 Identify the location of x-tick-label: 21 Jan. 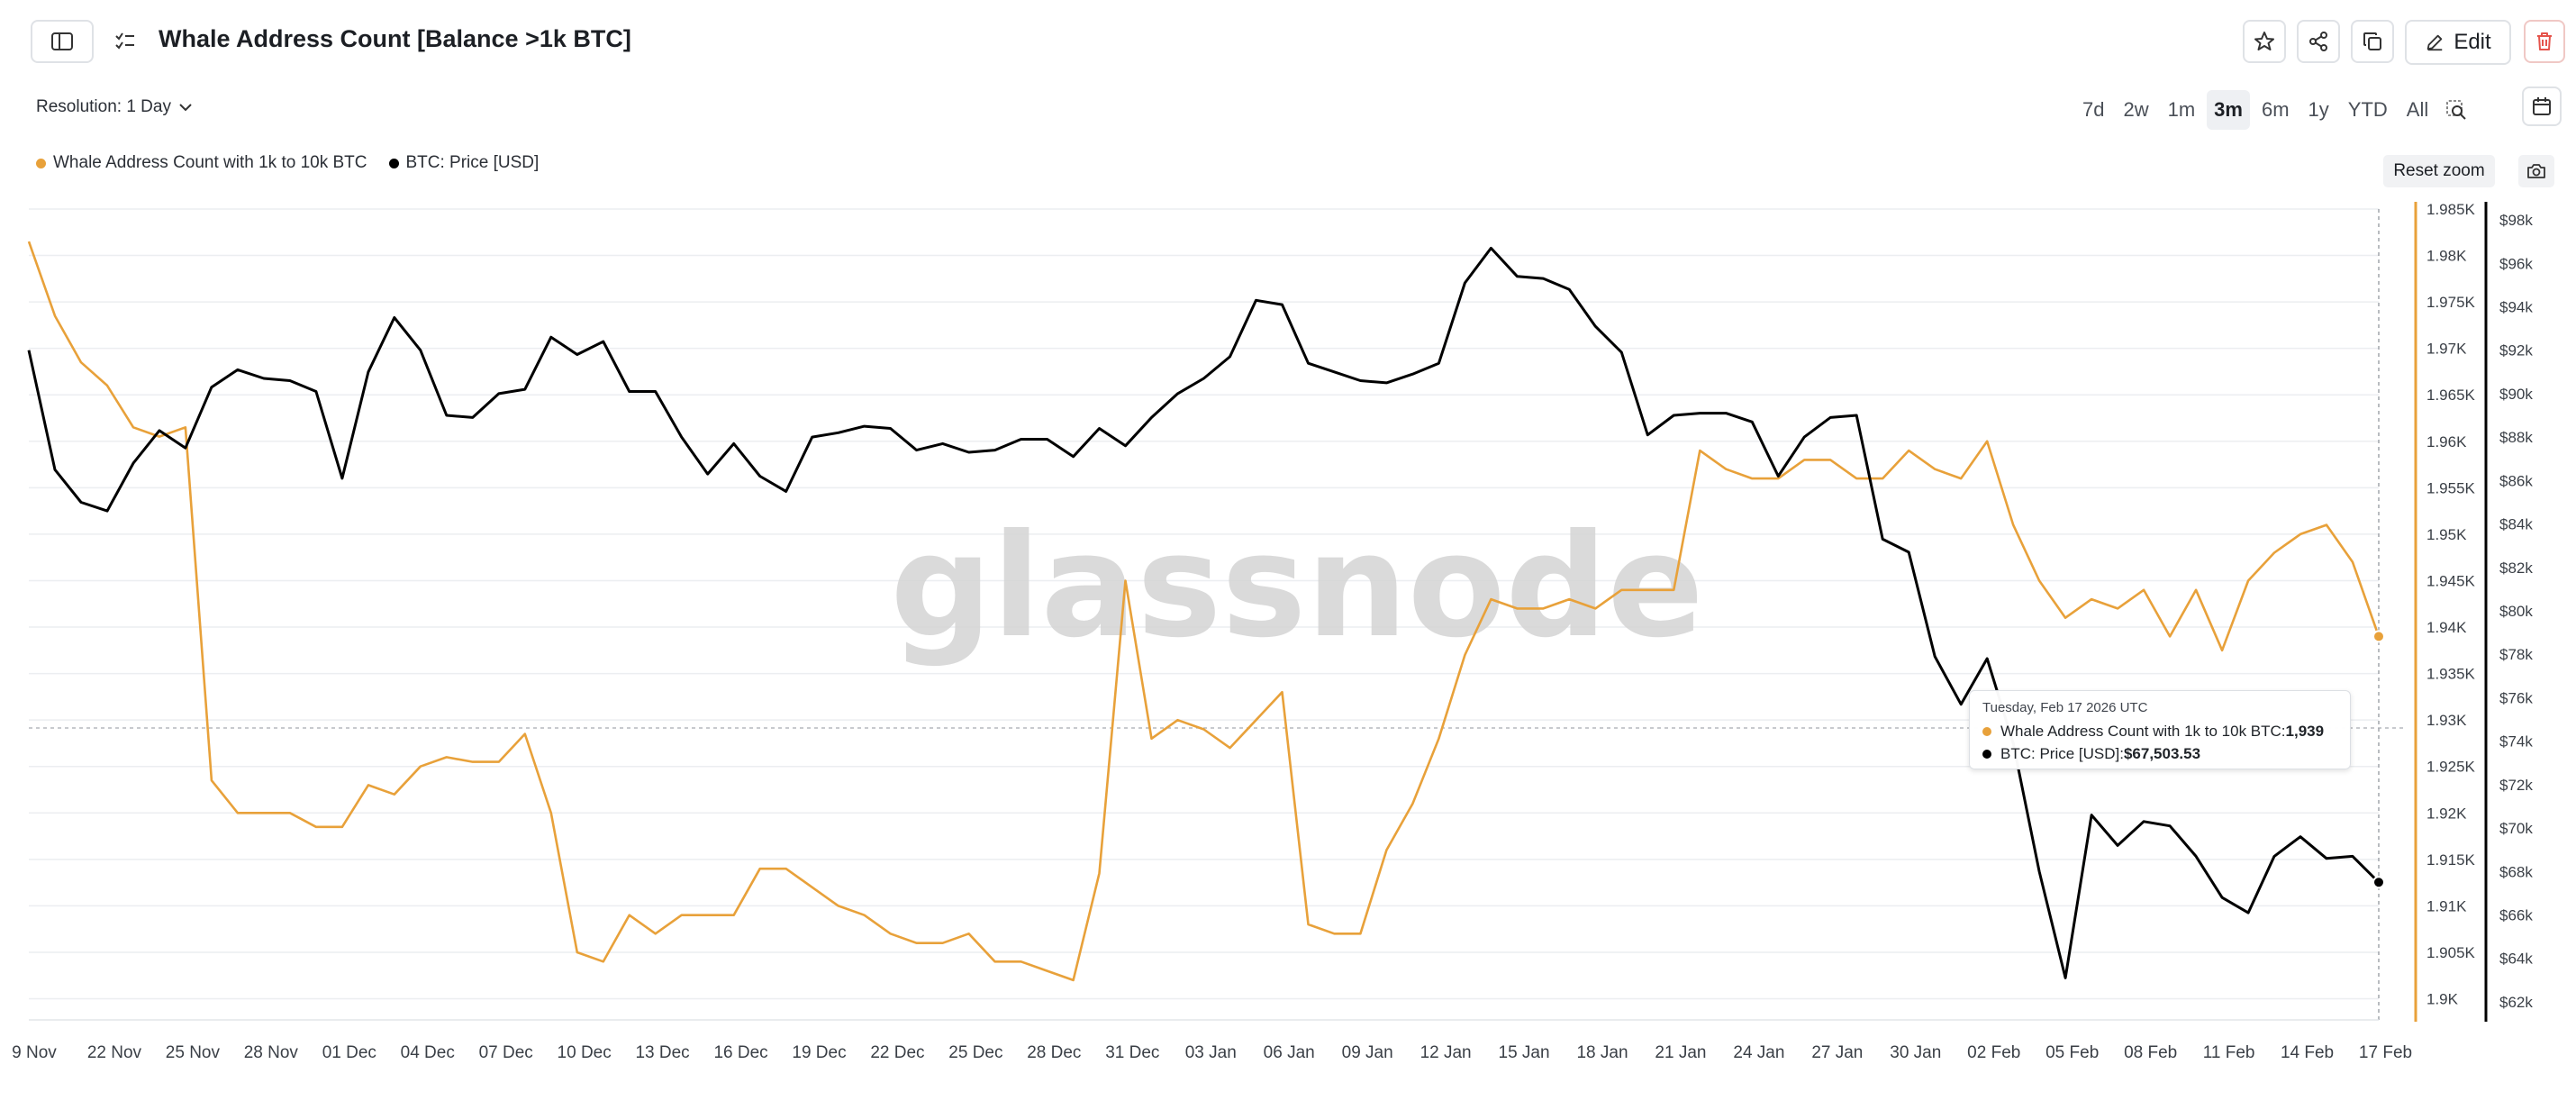
(1681, 1052).